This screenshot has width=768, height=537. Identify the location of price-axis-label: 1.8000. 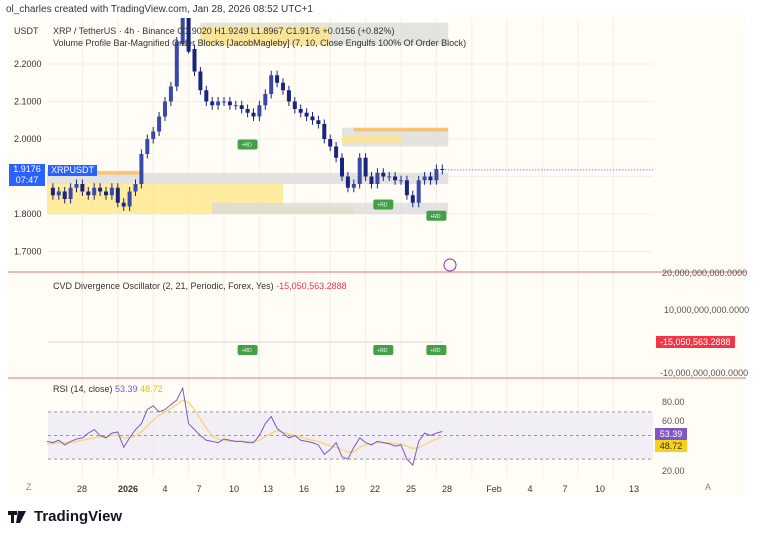
(28, 214).